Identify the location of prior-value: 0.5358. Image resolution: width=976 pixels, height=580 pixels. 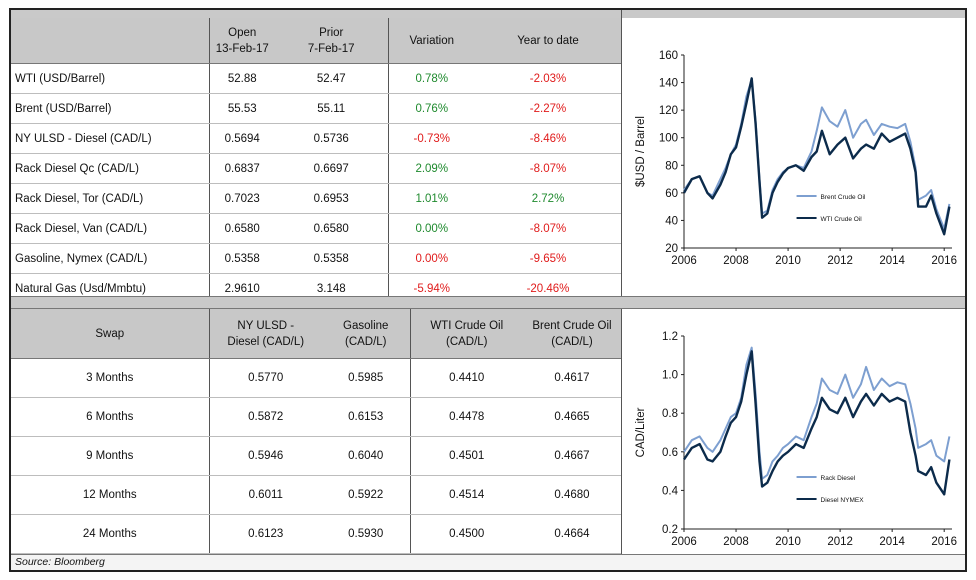
(332, 258).